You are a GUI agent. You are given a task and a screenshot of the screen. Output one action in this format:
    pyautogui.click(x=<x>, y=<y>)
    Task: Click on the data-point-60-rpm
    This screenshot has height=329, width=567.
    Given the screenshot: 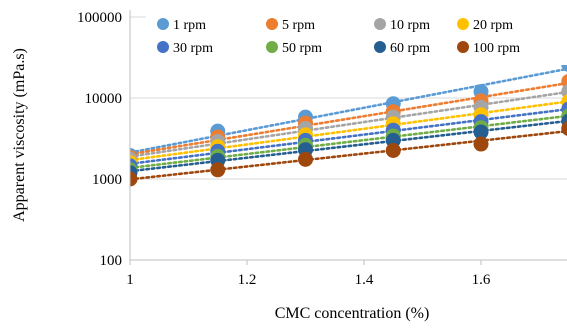 What is the action you would take?
    pyautogui.click(x=481, y=132)
    